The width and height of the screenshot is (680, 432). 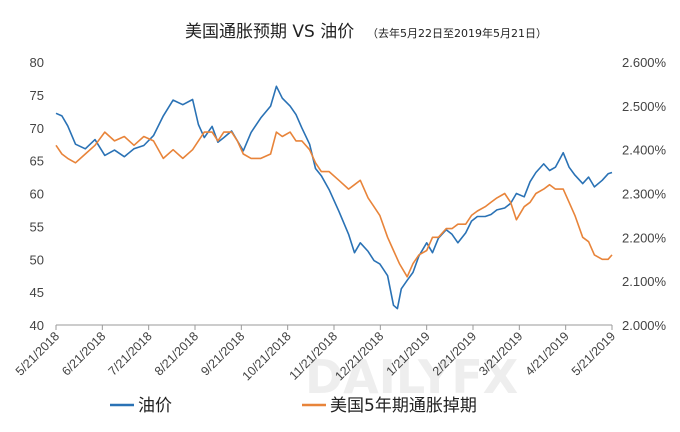 What do you see at coordinates (37, 292) in the screenshot?
I see `left-tick-label: 45` at bounding box center [37, 292].